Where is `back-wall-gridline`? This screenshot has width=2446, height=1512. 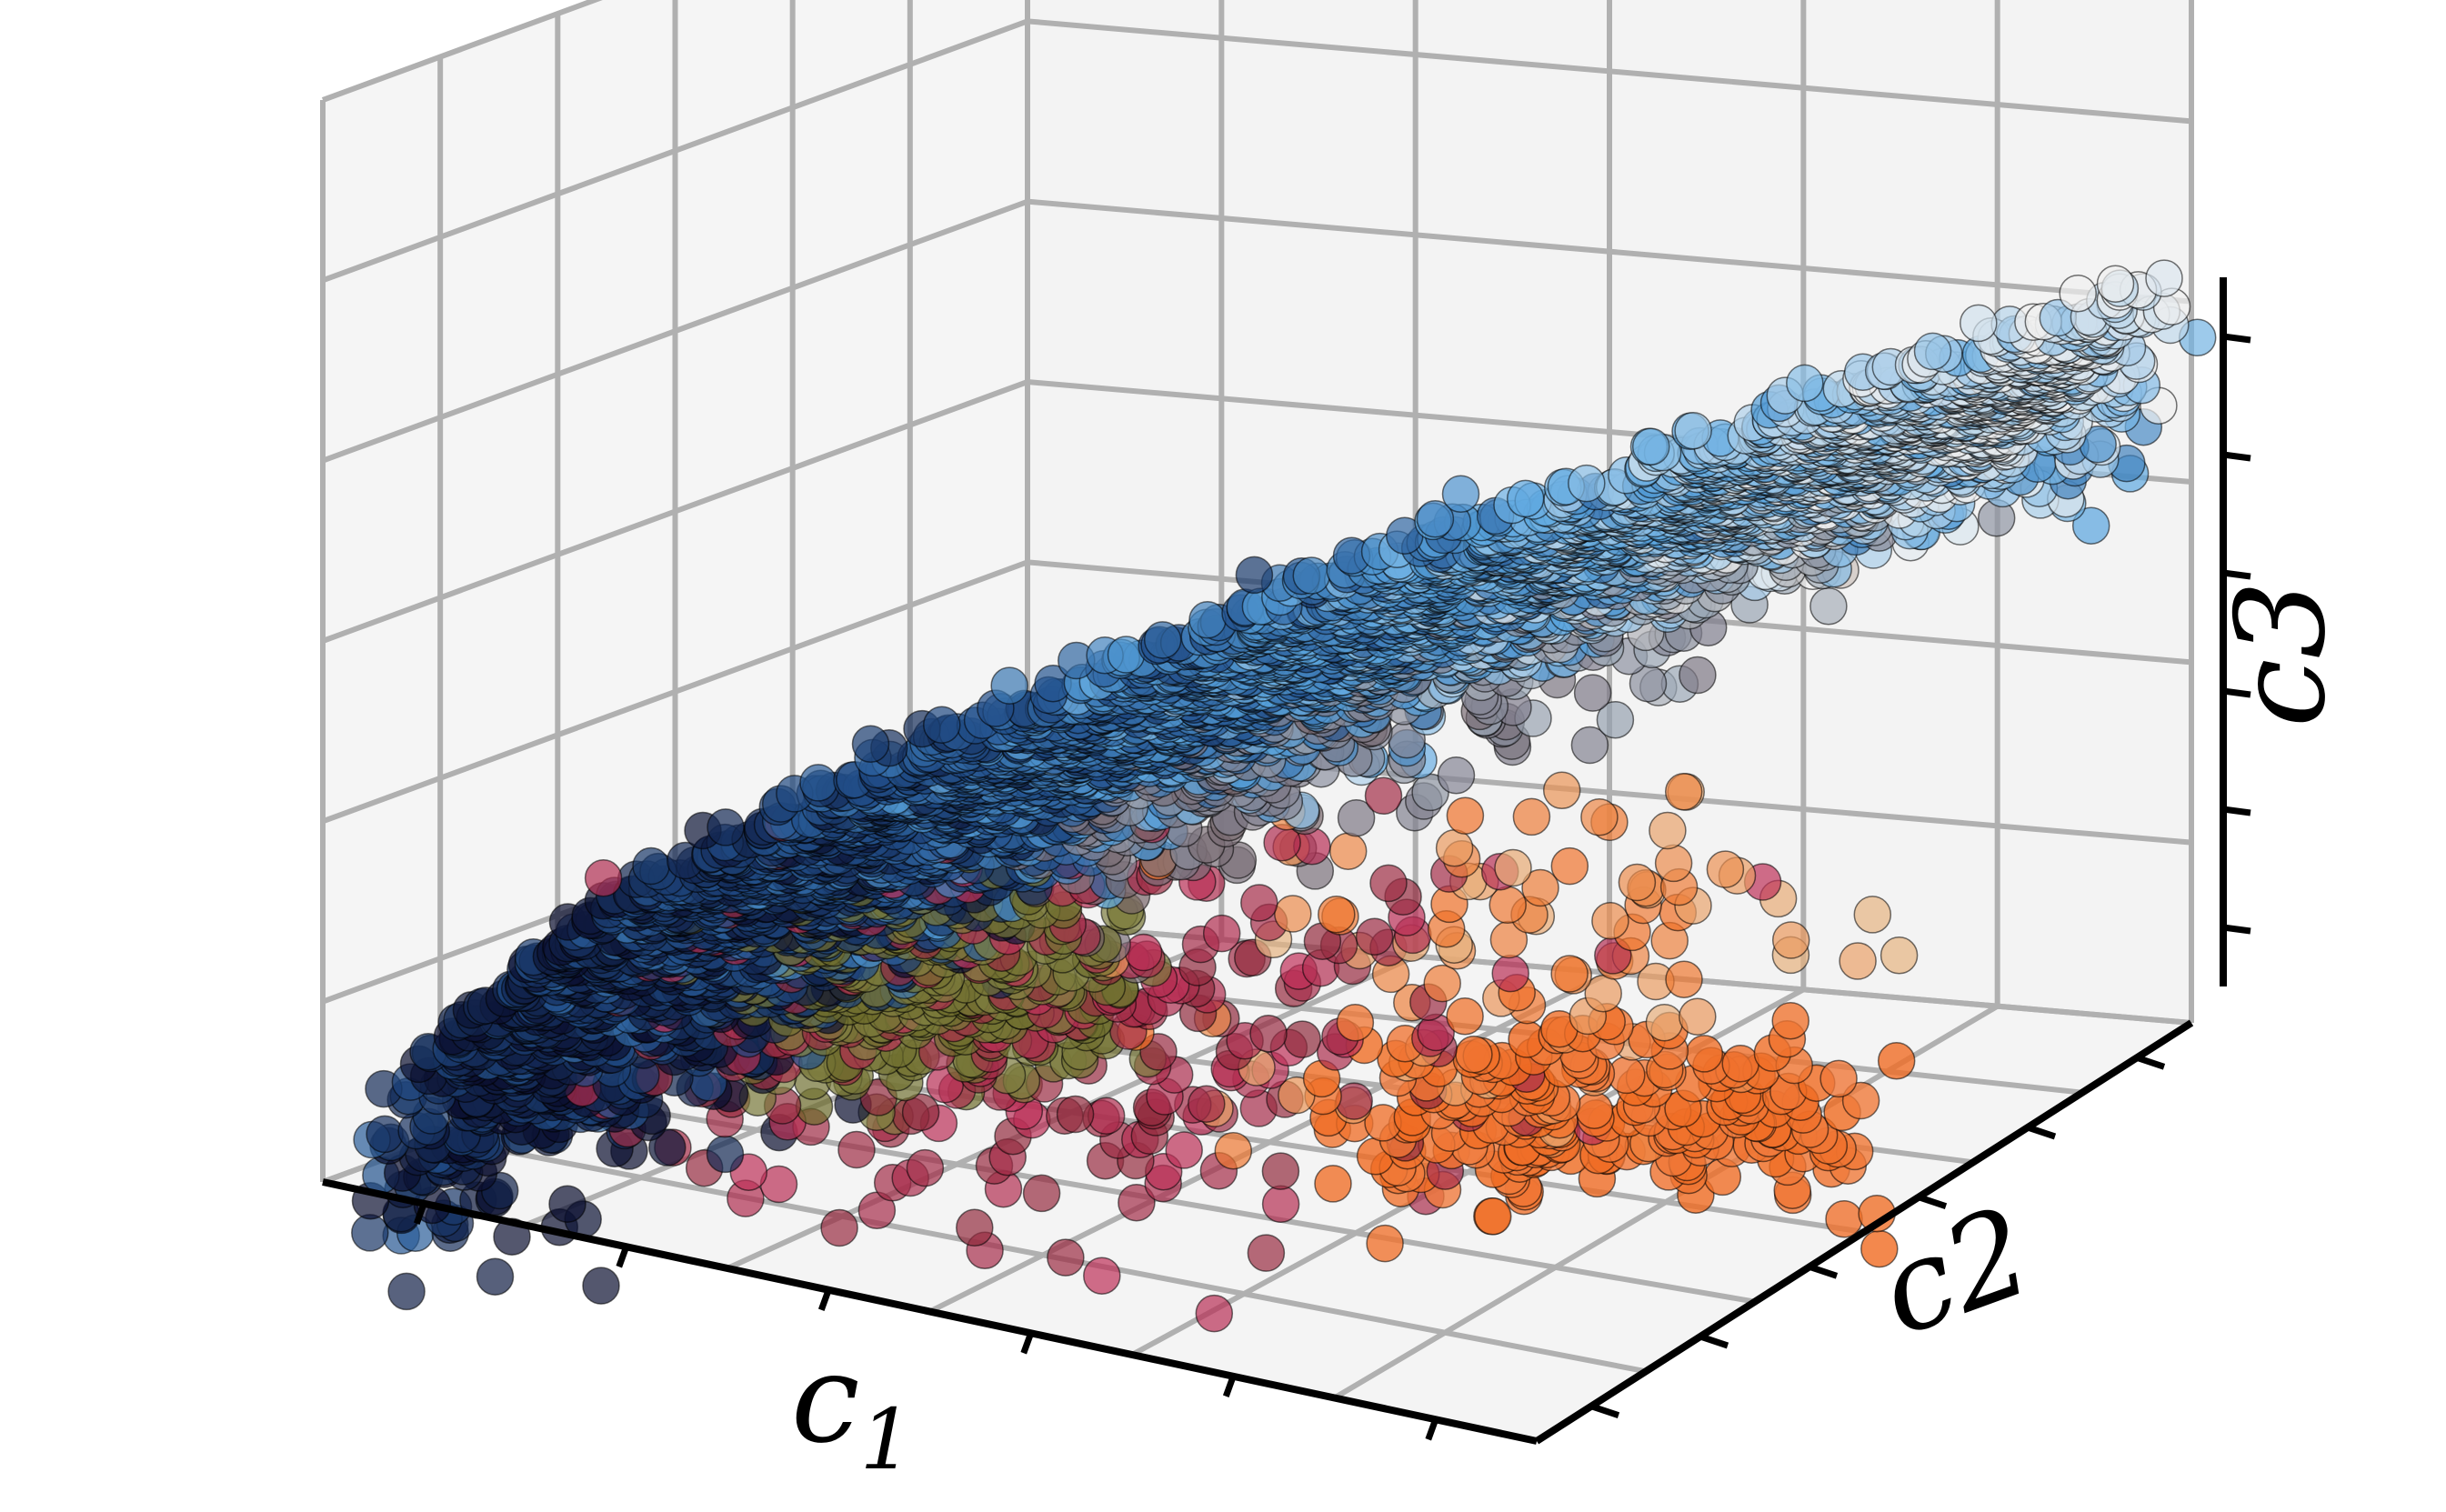
back-wall-gridline is located at coordinates (1609, 71).